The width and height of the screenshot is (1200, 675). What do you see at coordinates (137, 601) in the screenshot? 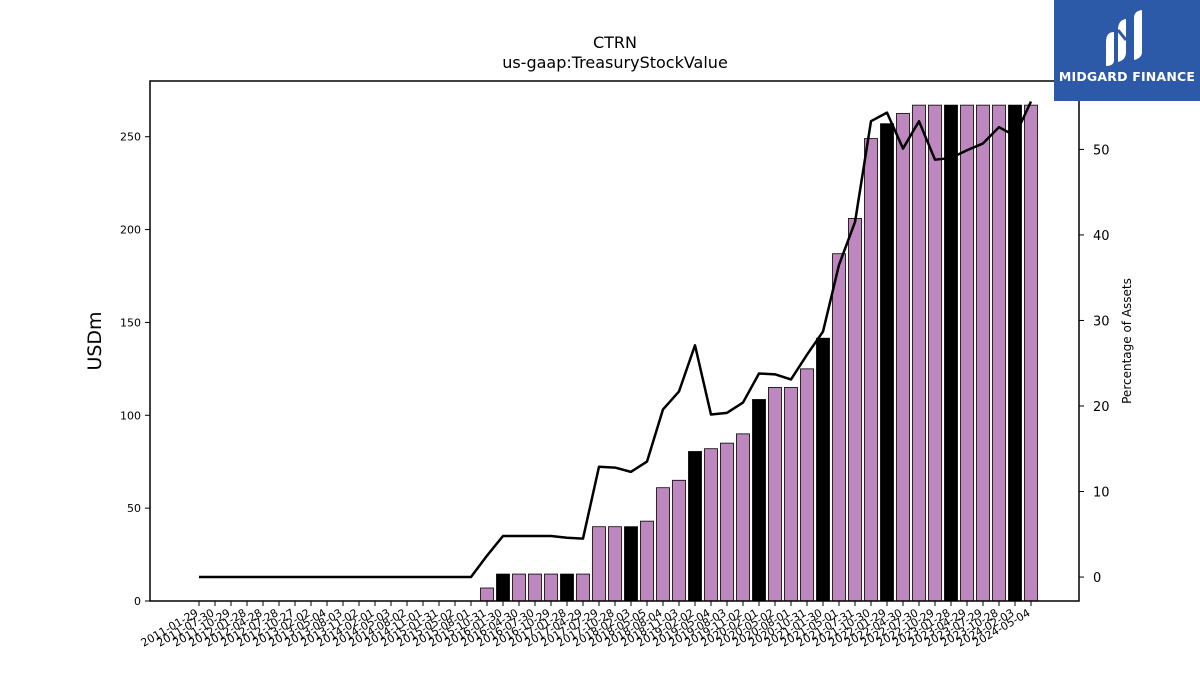
I see `y-tick-label: 0` at bounding box center [137, 601].